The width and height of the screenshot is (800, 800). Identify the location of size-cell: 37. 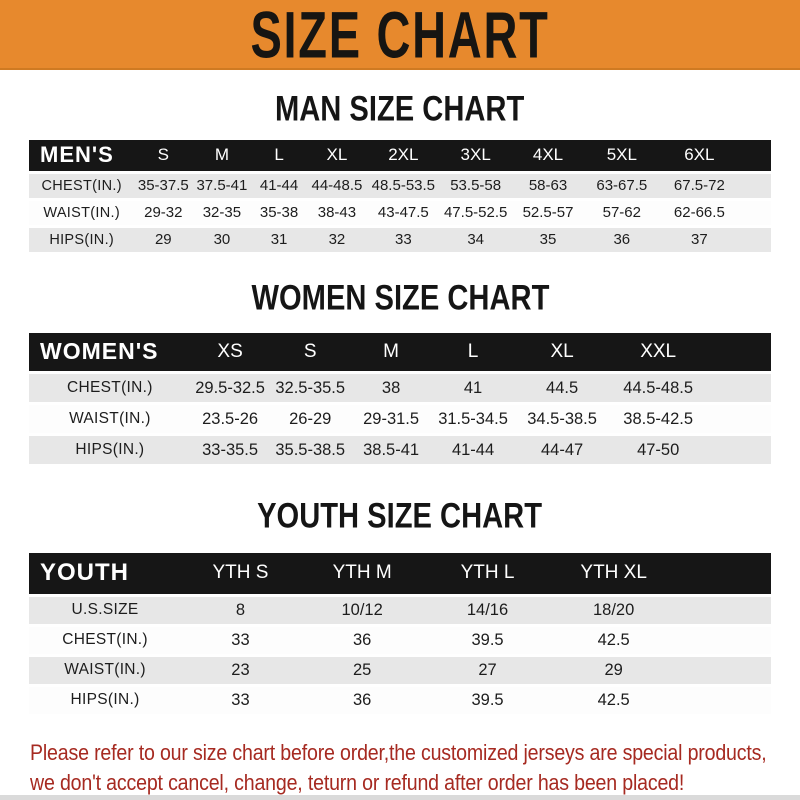
(699, 240).